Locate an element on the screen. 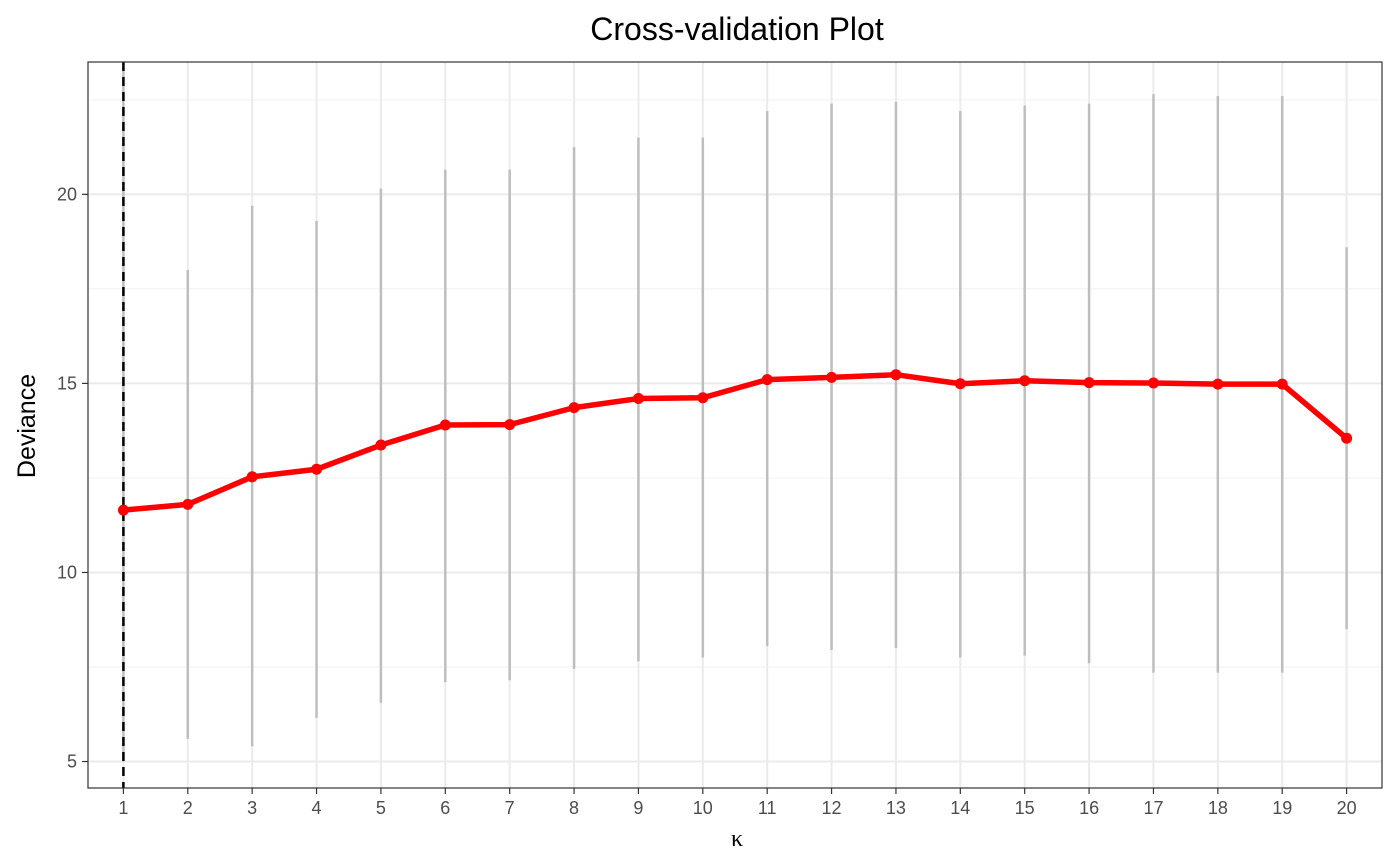 The image size is (1400, 866). data-points is located at coordinates (735, 442).